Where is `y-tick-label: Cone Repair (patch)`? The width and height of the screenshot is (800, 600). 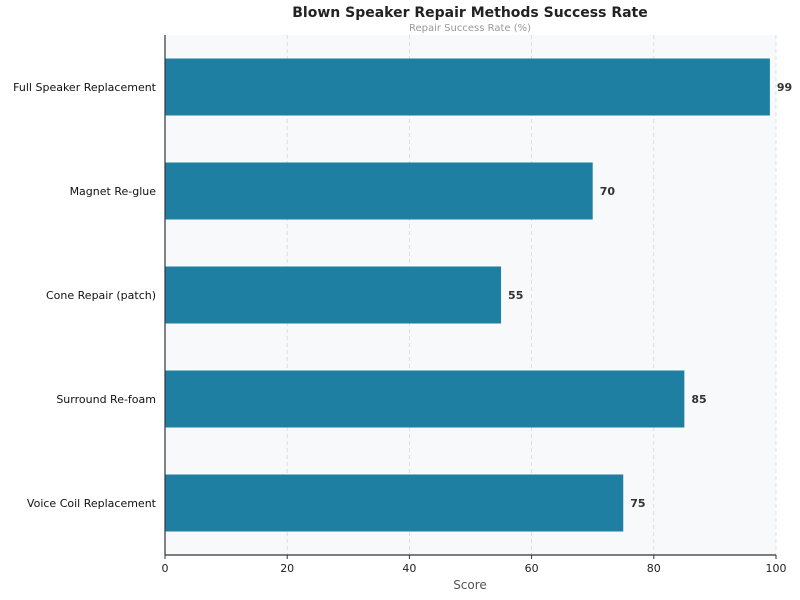
y-tick-label: Cone Repair (patch) is located at coordinates (101, 295).